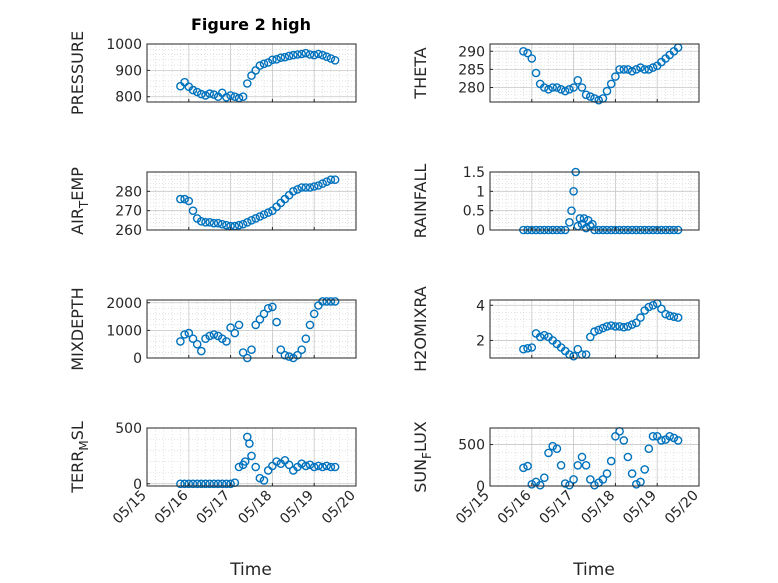  I want to click on y-tick-label: 260, so click(128, 231).